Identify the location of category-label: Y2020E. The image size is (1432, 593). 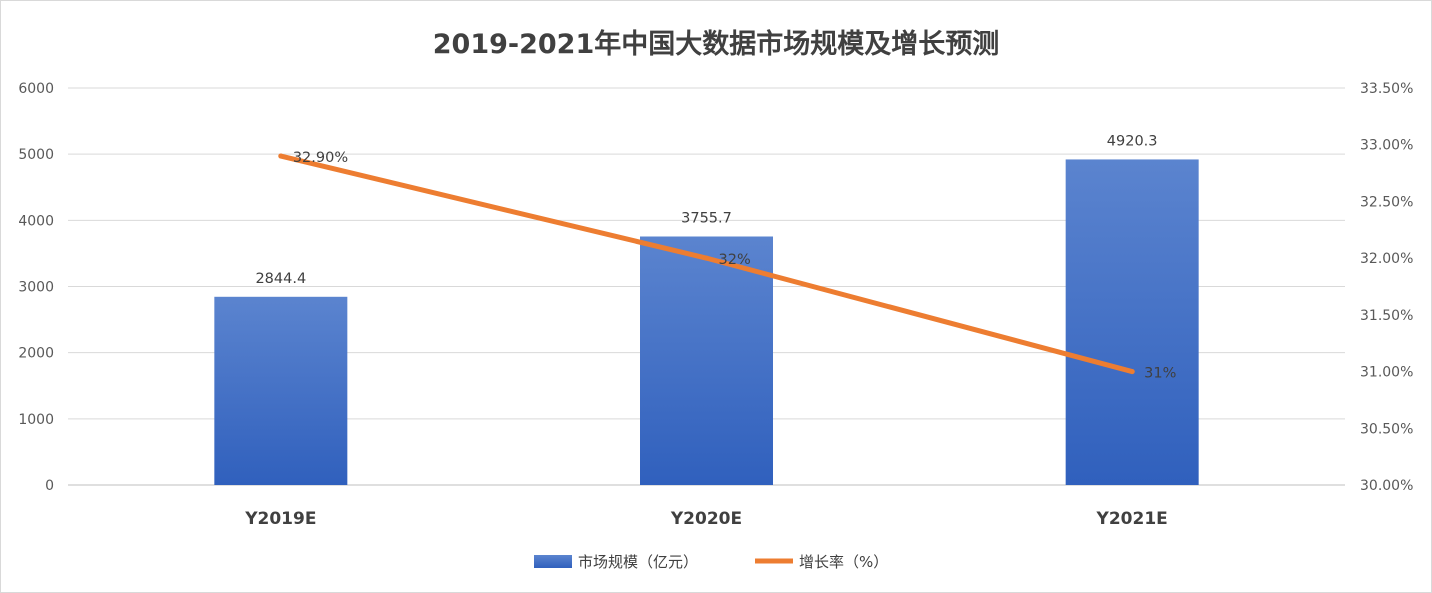
(706, 519).